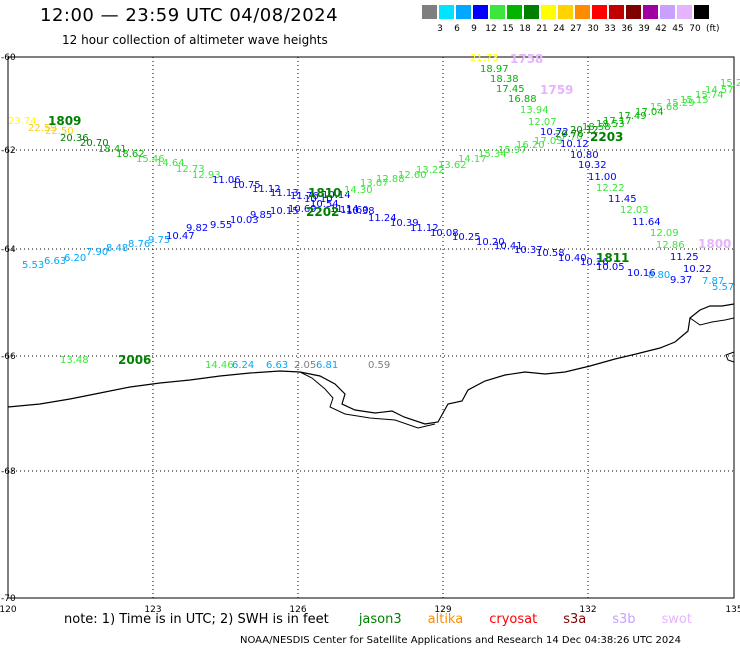 This screenshot has height=650, width=740. What do you see at coordinates (305, 365) in the screenshot?
I see `swh-value-label: 2.05` at bounding box center [305, 365].